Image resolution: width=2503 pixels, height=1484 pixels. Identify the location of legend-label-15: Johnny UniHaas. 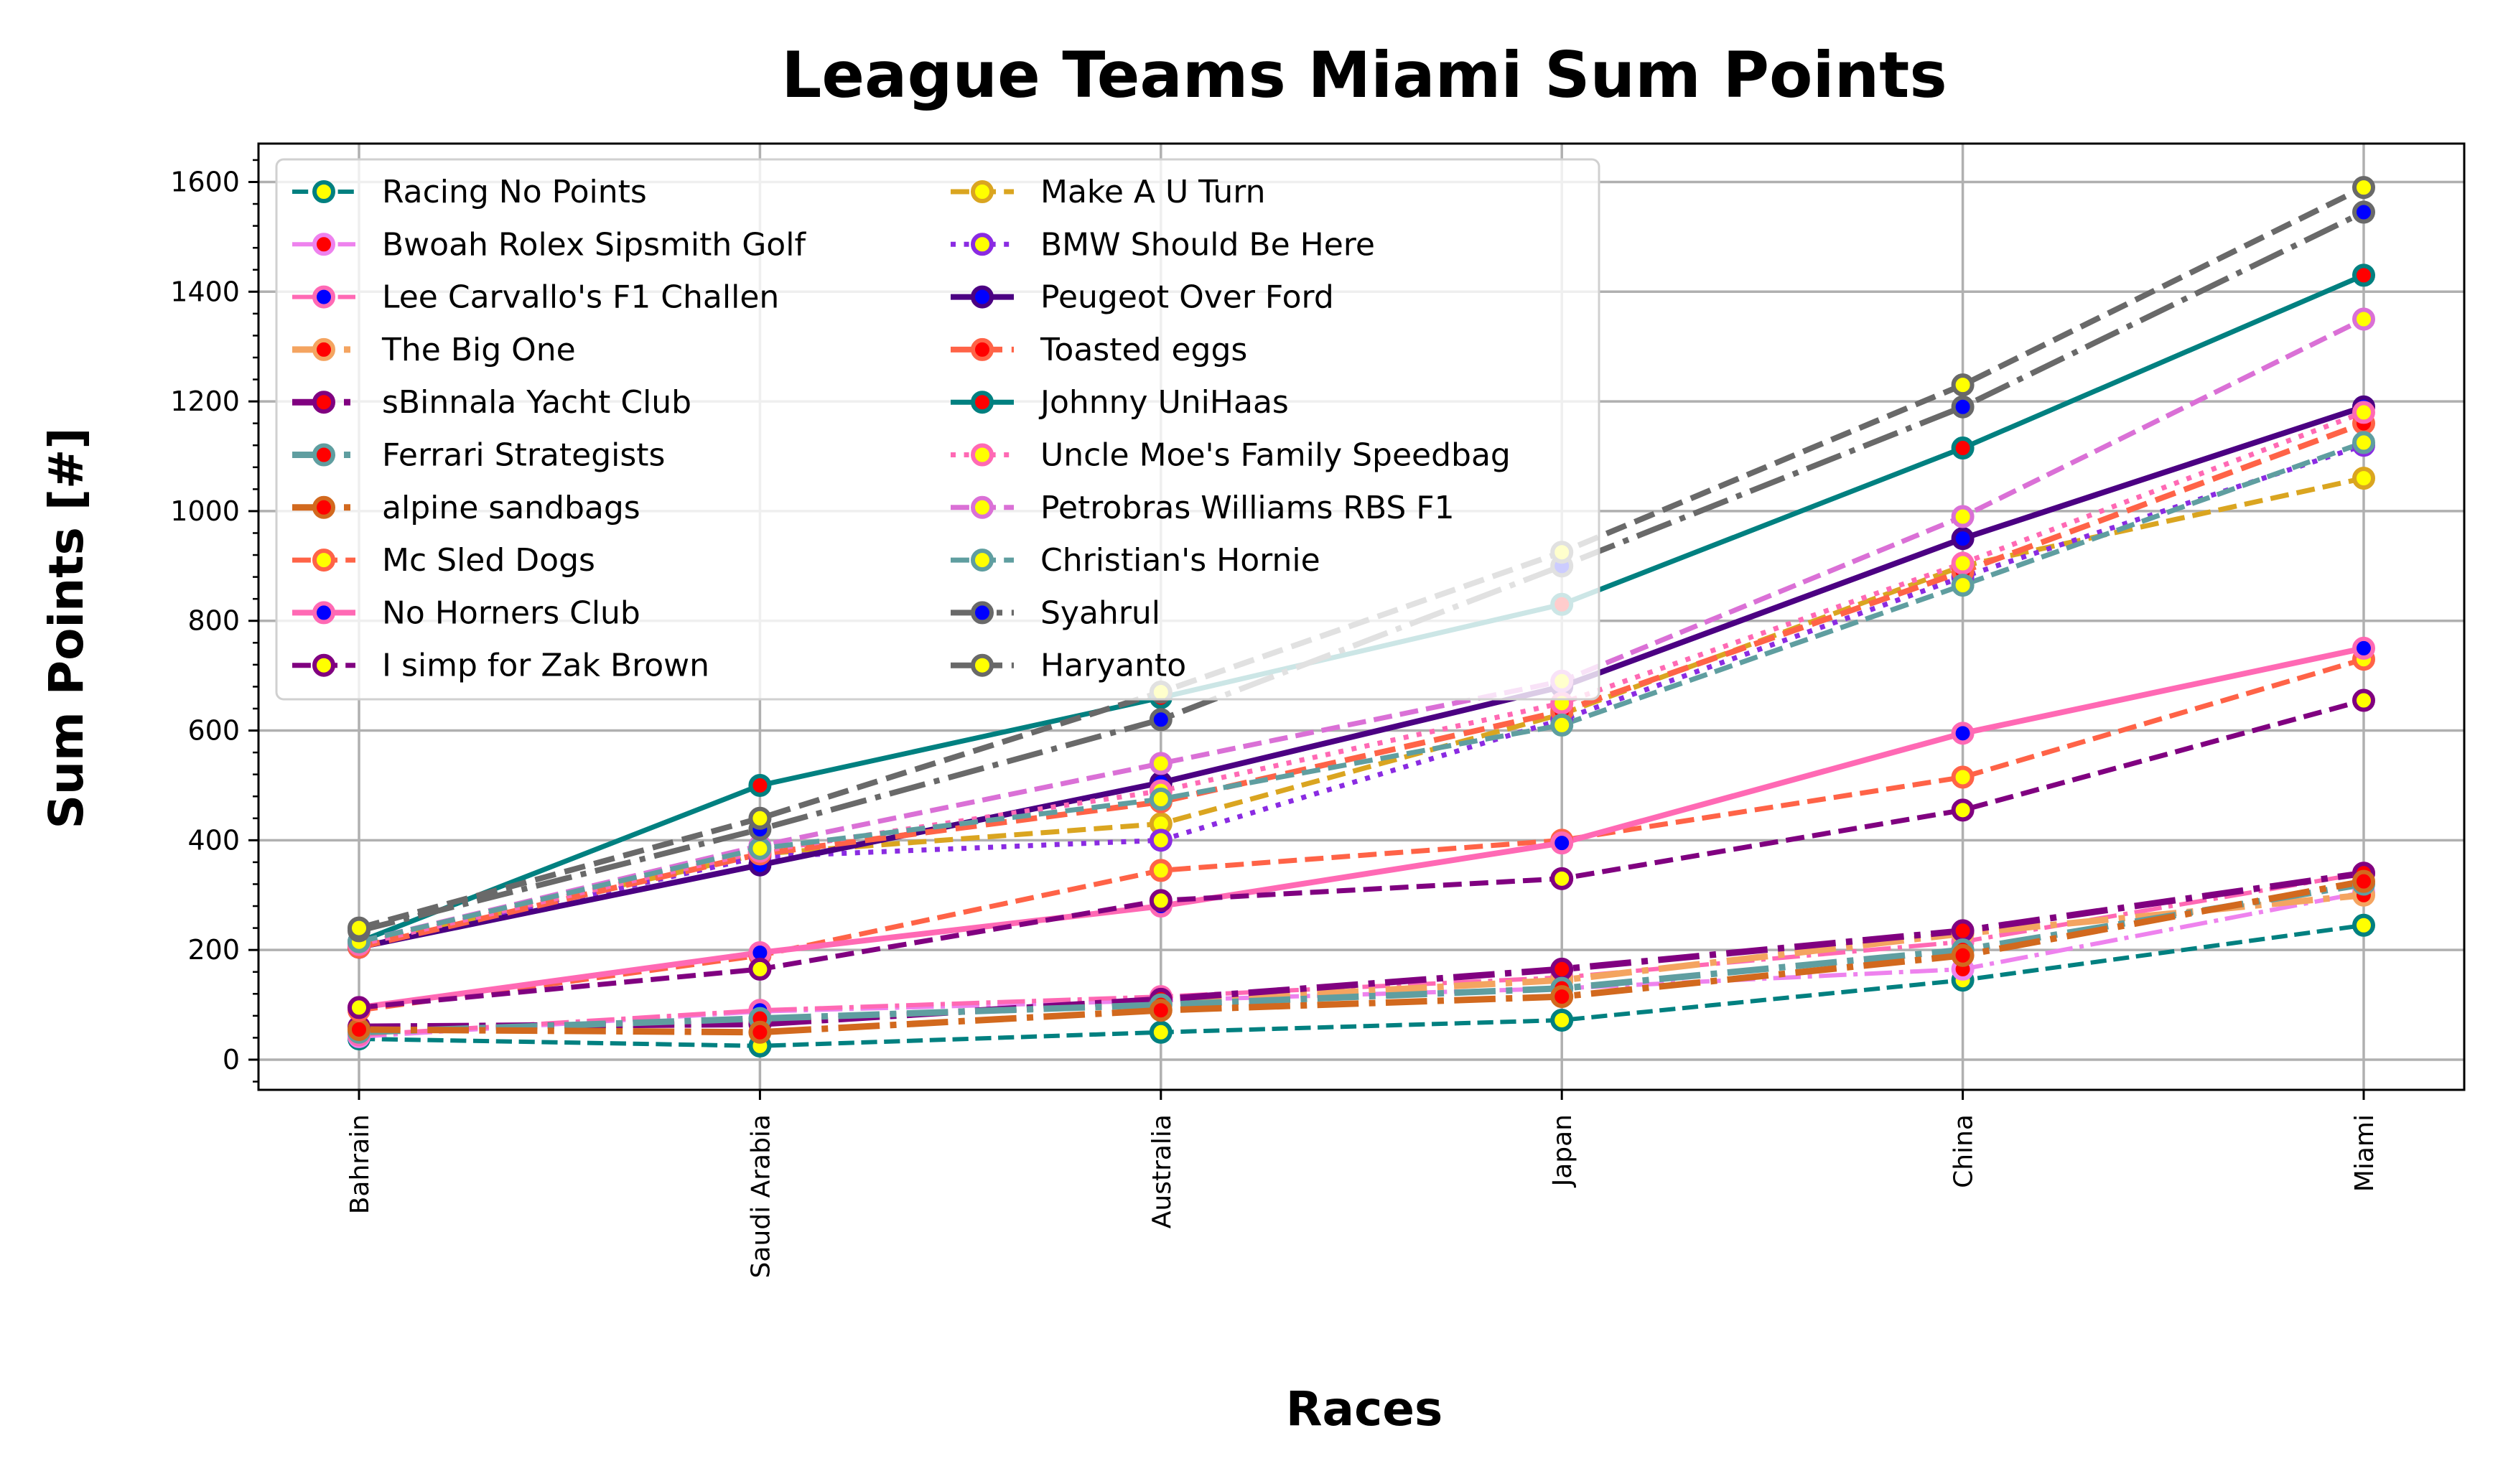
(1163, 402).